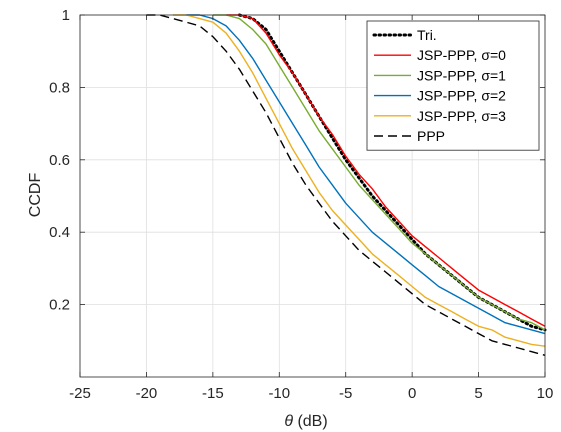  I want to click on legend-label-3: JSP-PPP, σ=2, so click(461, 96).